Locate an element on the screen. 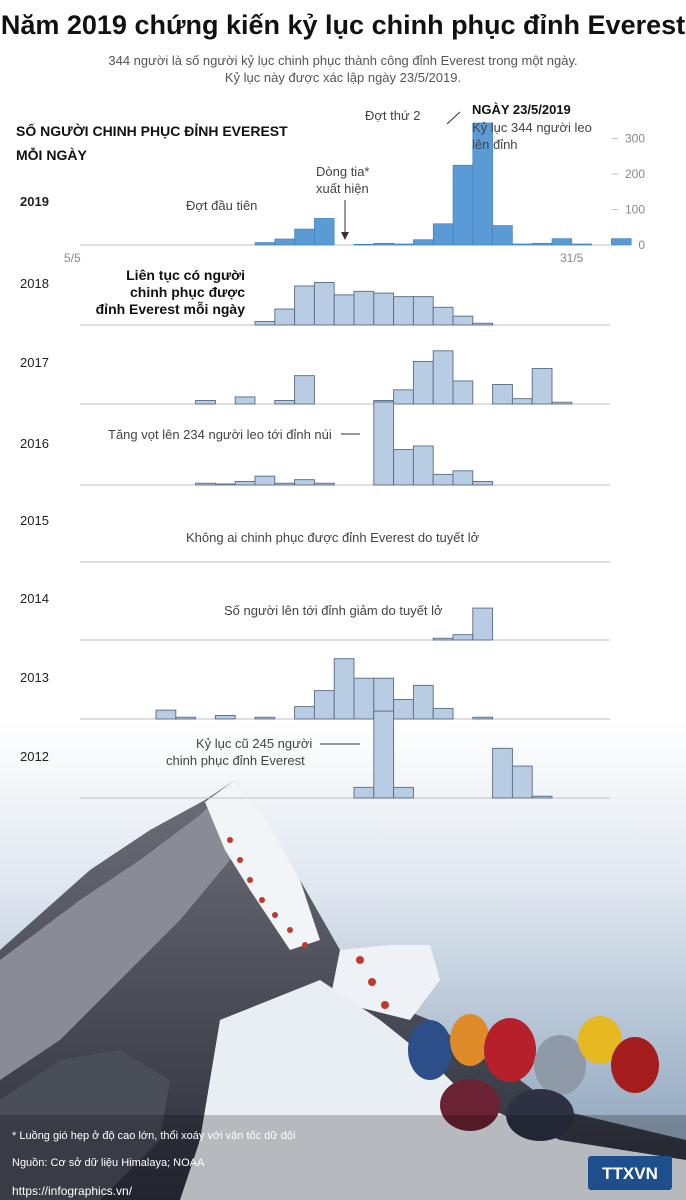 The image size is (686, 1200). chart-title-line-1: SỐ NGƯỜI CHINH PHỤC ĐỈNH EVEREST is located at coordinates (152, 130).